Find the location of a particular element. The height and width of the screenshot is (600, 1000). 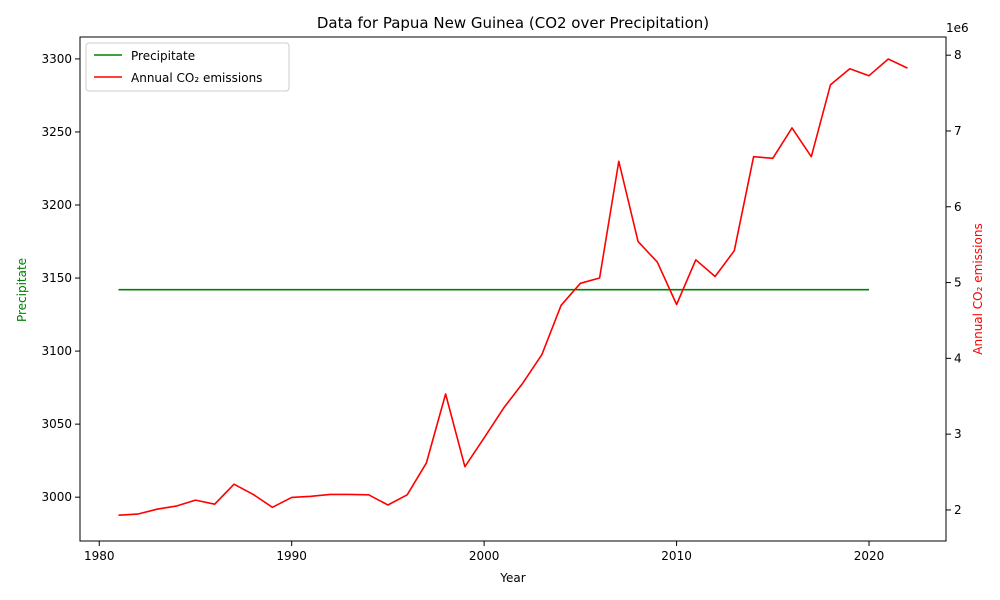

right-axis-offset: 1e6 is located at coordinates (957, 28).